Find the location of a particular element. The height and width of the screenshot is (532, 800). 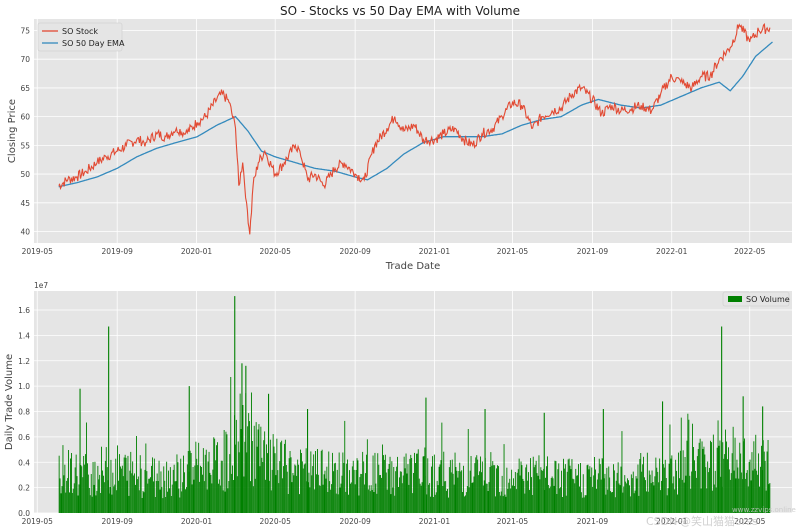

price-legend-box is located at coordinates (80, 37).